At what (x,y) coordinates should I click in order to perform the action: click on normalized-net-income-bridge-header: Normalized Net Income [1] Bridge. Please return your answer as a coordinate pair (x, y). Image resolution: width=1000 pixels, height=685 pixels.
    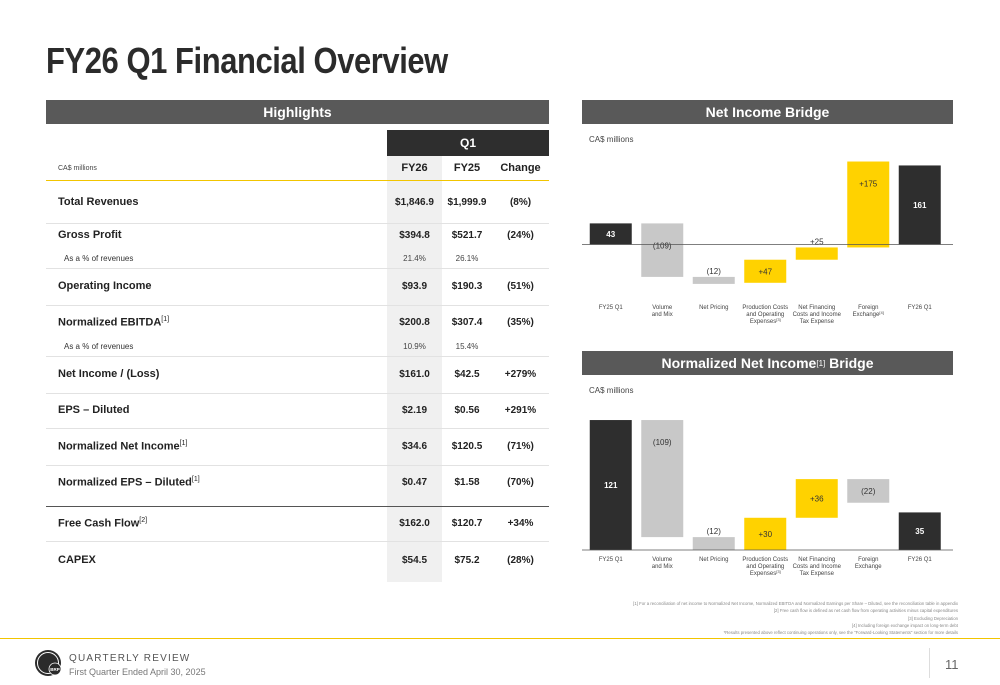
    Looking at the image, I should click on (767, 363).